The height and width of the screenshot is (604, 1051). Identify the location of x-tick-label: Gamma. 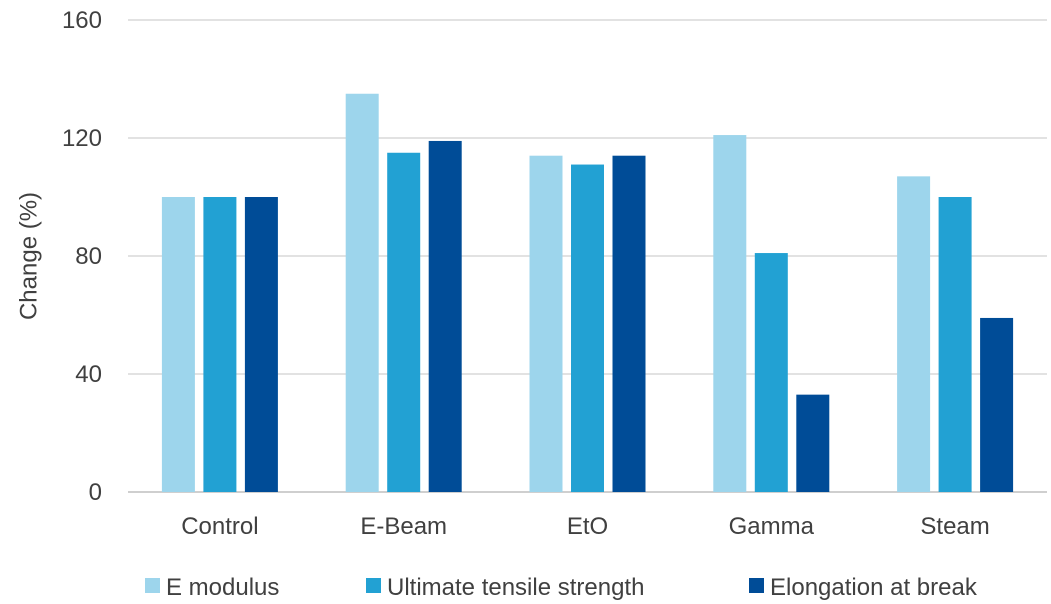
(772, 526).